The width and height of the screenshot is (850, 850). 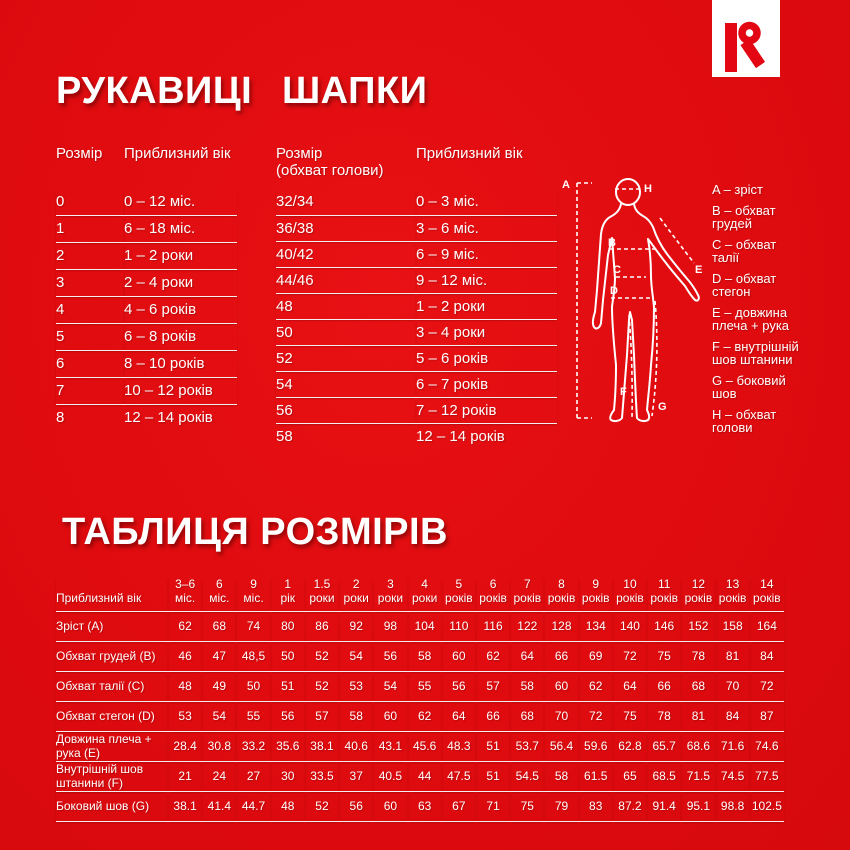 I want to click on row-label: 6, so click(x=90, y=364).